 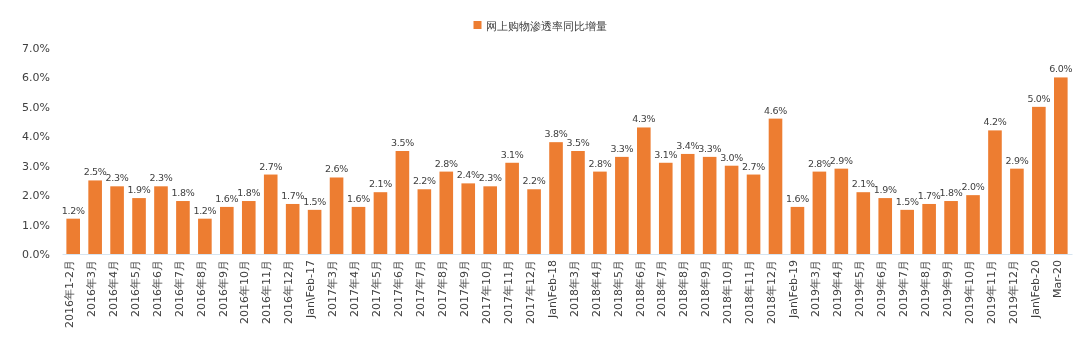 I want to click on data-label: 3.4%, so click(x=688, y=145).